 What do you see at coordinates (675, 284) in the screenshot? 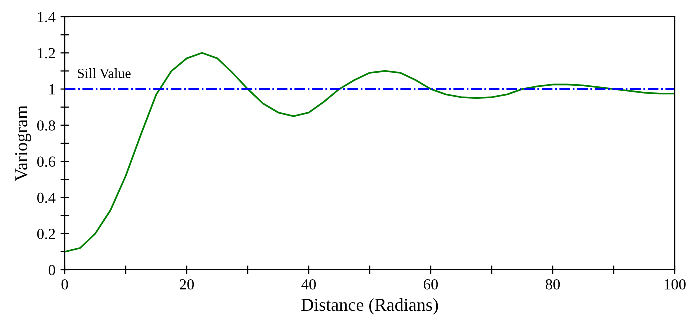
I see `x-tick-label: 100` at bounding box center [675, 284].